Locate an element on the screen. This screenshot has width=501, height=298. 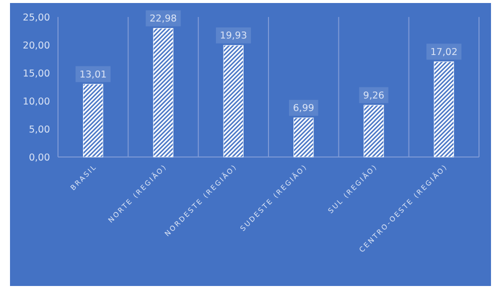
data-label: 6,99 is located at coordinates (303, 108).